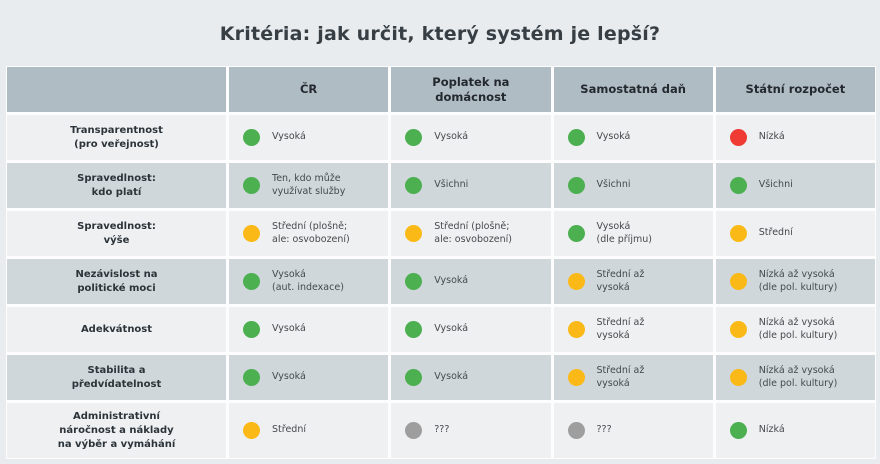  What do you see at coordinates (116, 329) in the screenshot?
I see `row-label: Adekvátnost` at bounding box center [116, 329].